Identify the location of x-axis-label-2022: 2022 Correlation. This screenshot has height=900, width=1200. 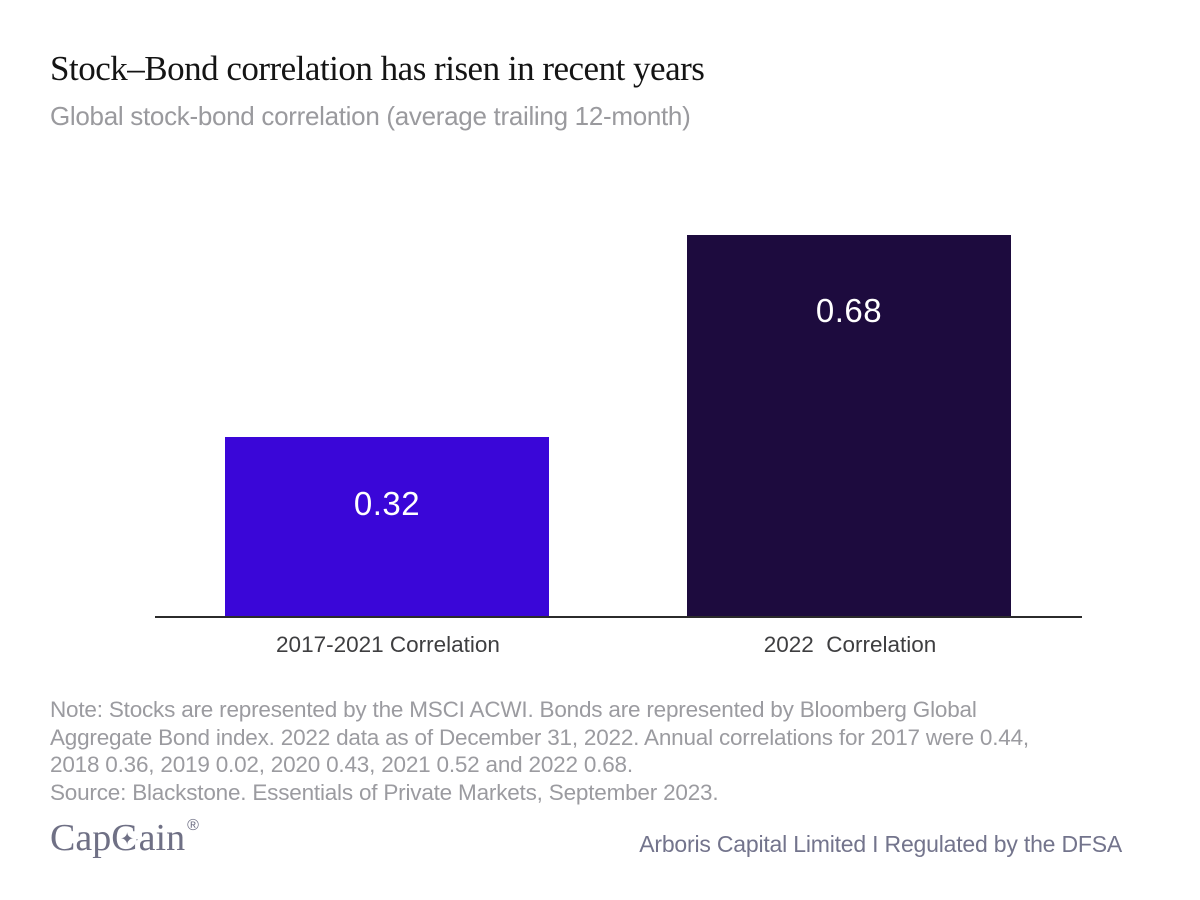
(850, 644).